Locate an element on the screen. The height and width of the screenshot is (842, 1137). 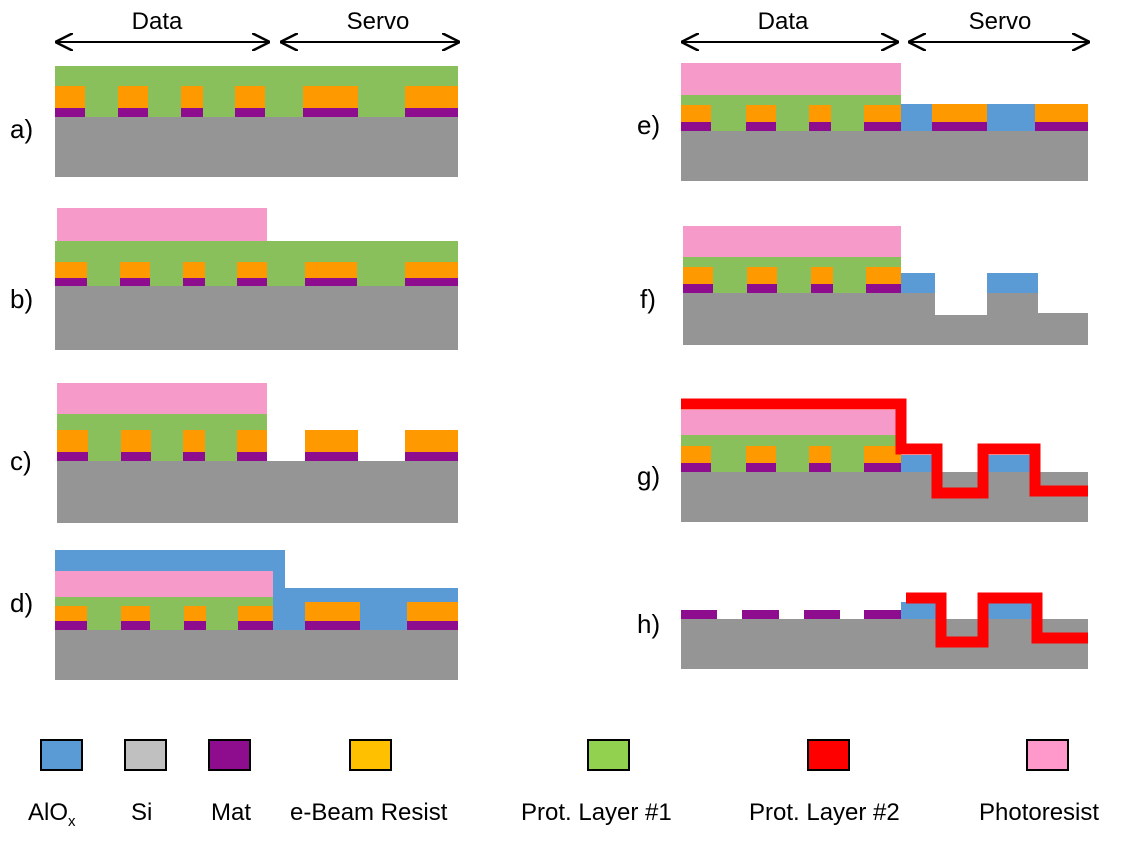
step-g: g) is located at coordinates (862, 460).